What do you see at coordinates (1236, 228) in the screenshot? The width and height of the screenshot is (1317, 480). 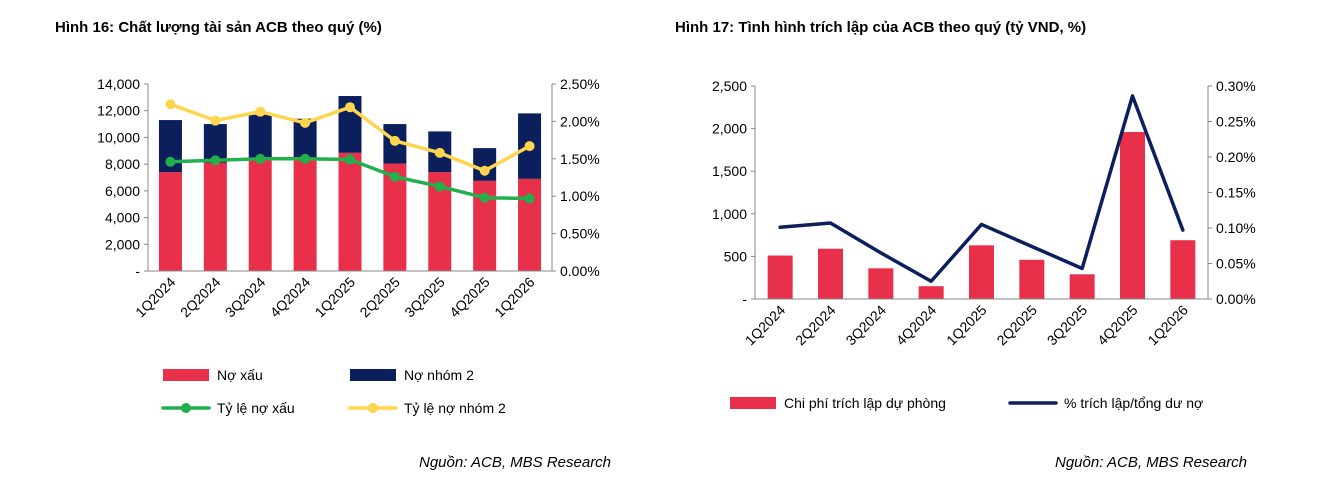 I see `right-tick-label-2: 0.10%` at bounding box center [1236, 228].